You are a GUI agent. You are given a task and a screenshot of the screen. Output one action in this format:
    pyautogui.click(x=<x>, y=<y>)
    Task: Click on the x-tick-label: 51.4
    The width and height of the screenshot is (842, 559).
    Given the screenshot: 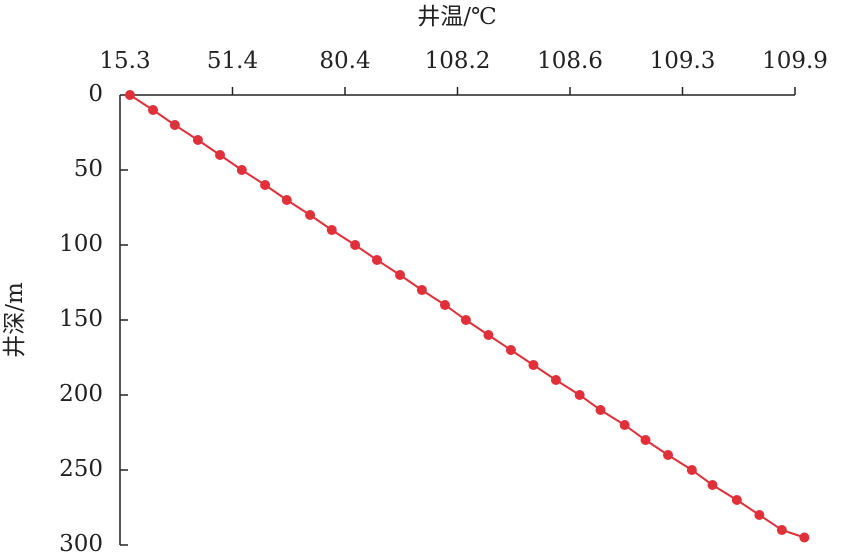 What is the action you would take?
    pyautogui.click(x=232, y=61)
    